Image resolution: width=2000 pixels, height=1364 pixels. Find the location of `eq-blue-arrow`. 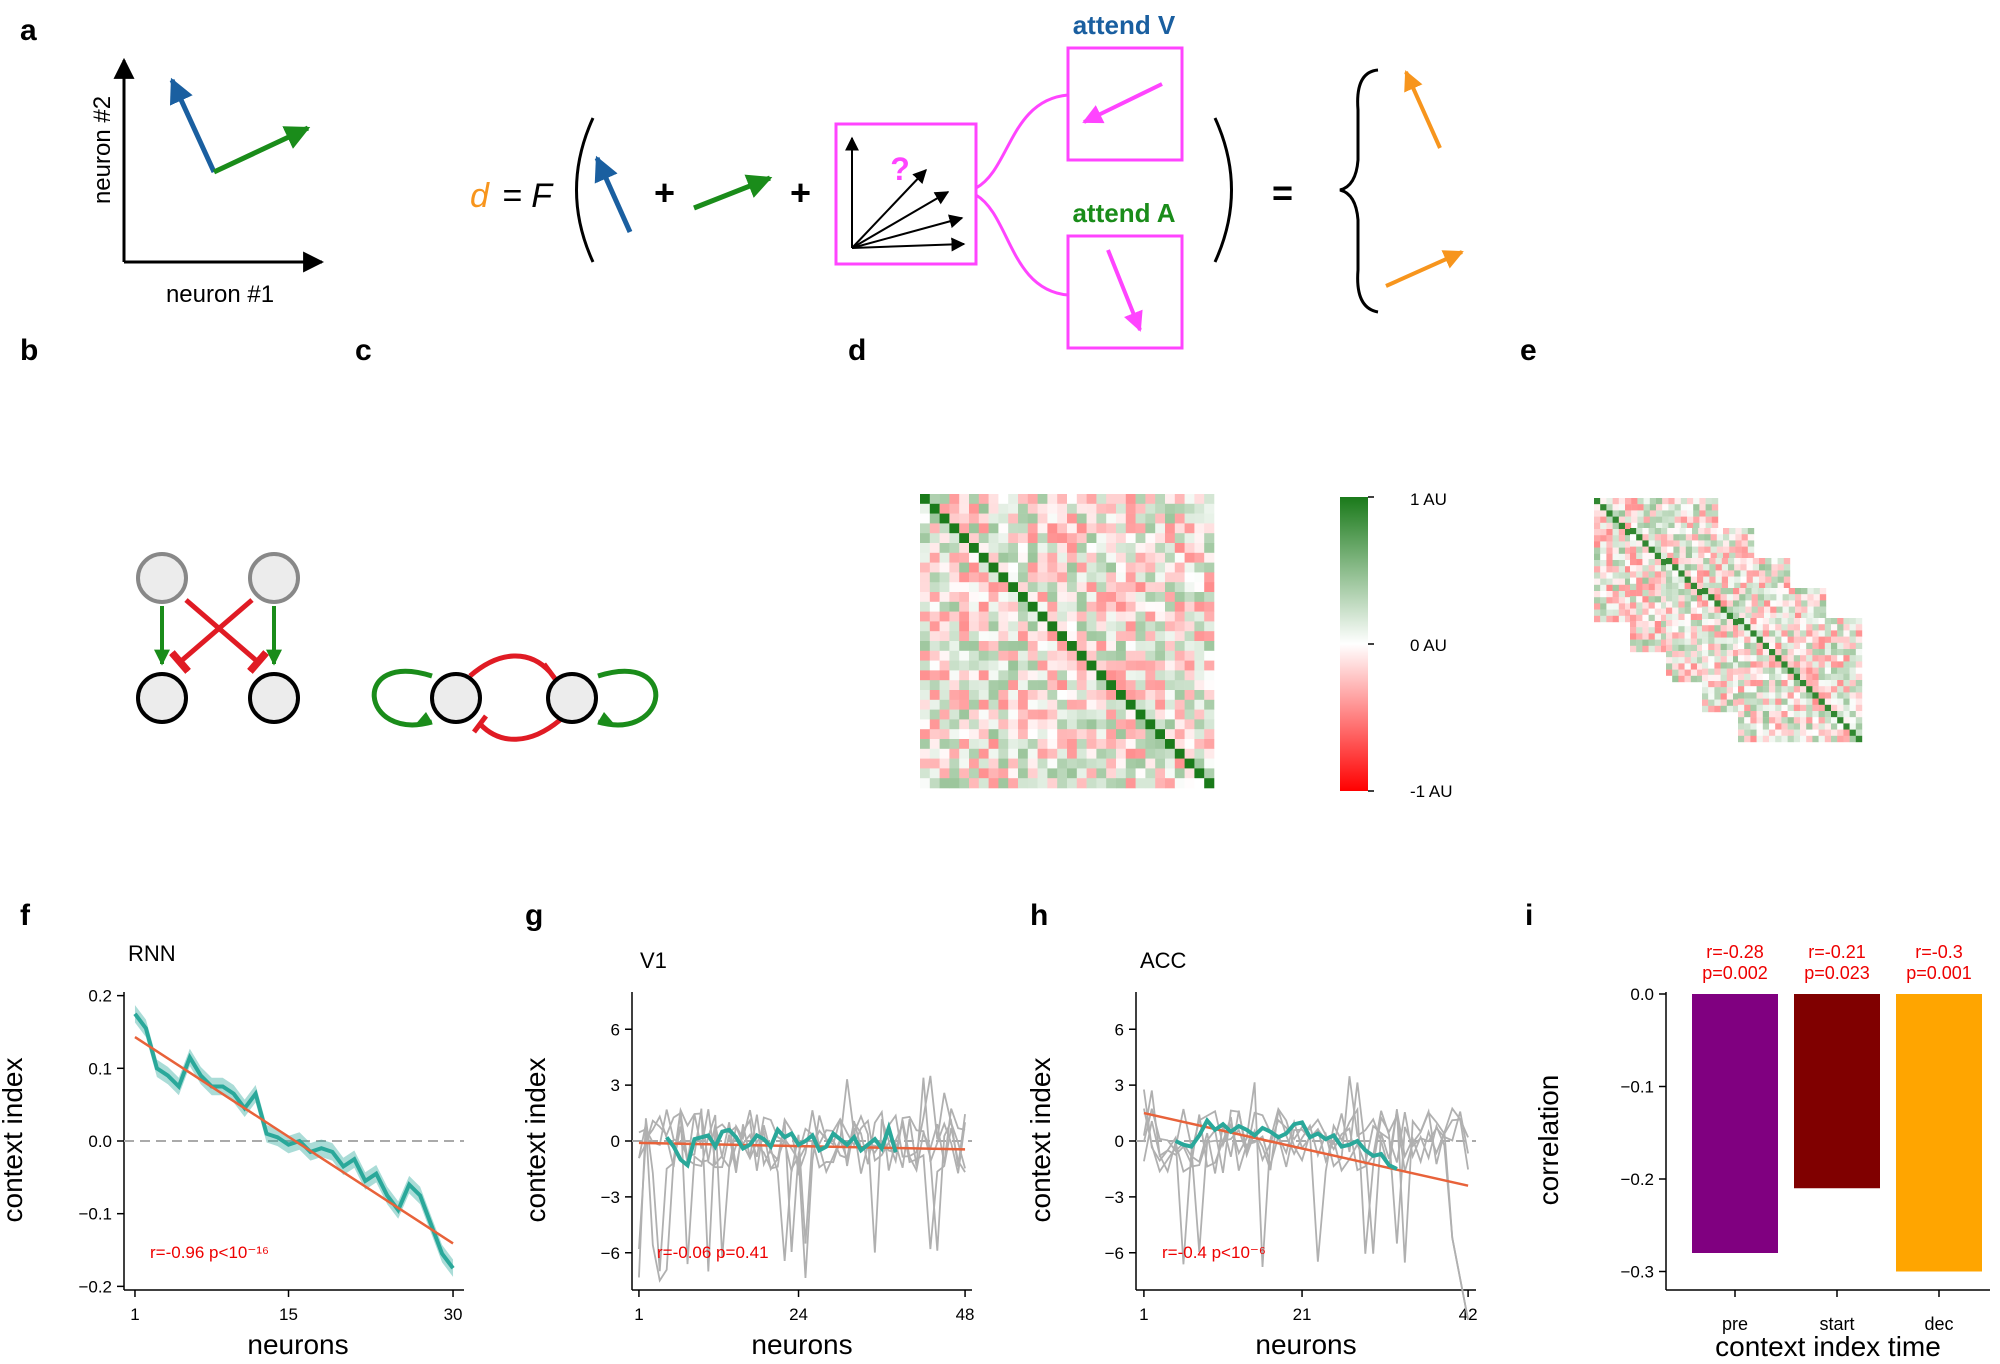

eq-blue-arrow is located at coordinates (613, 194).